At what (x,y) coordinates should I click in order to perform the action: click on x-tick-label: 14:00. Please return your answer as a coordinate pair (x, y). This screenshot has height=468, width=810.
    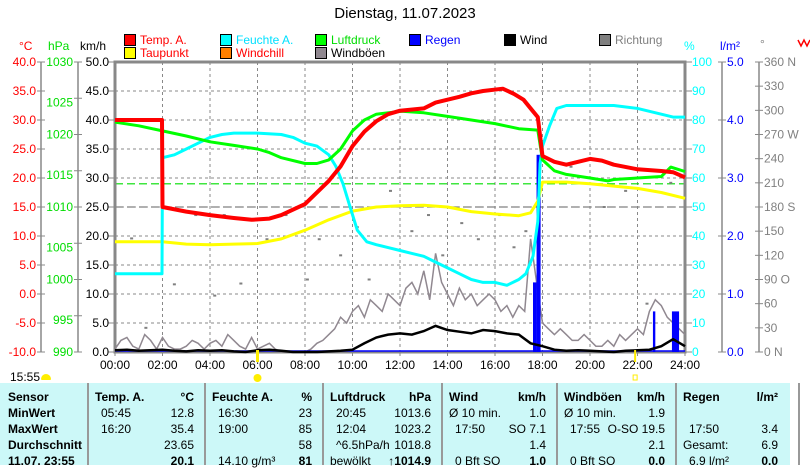
    Looking at the image, I should click on (447, 365).